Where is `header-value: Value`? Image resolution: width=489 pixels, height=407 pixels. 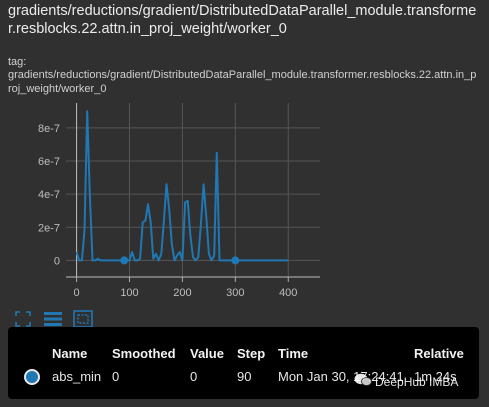 header-value: Value is located at coordinates (207, 353).